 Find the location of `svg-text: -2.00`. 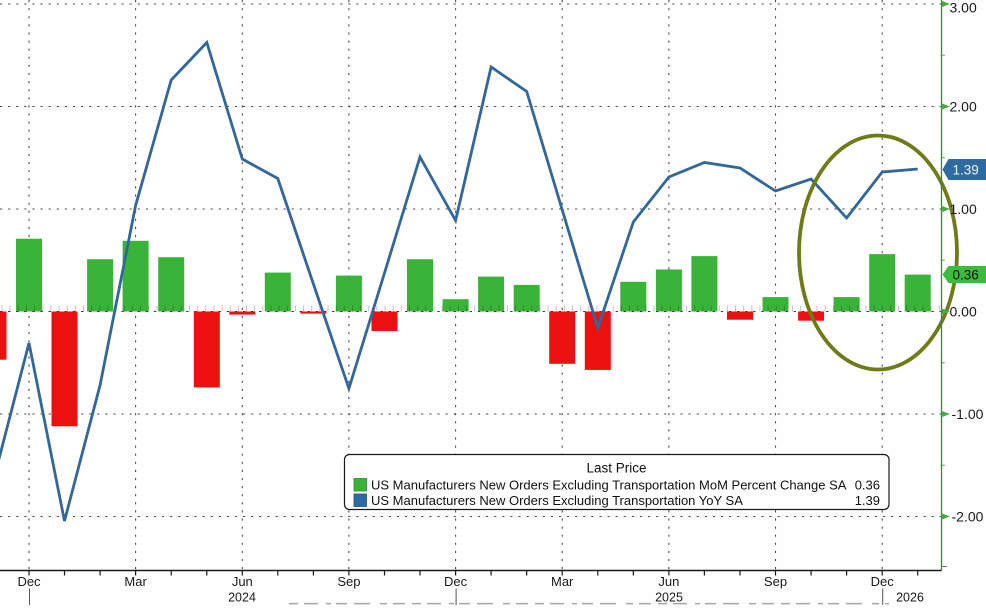

svg-text: -2.00 is located at coordinates (968, 517).